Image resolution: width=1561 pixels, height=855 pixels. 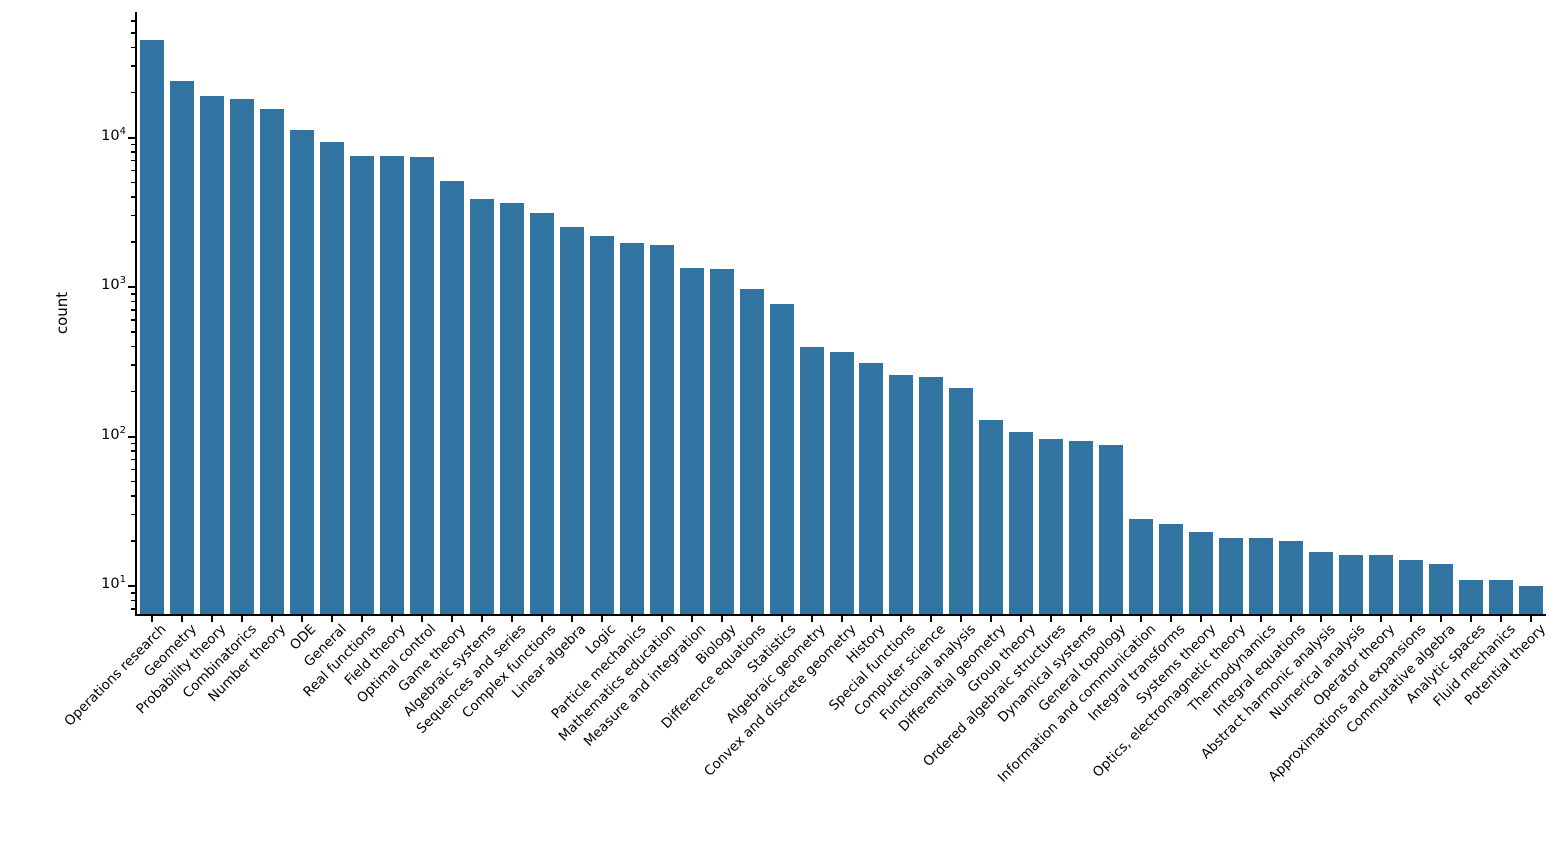 What do you see at coordinates (113, 583) in the screenshot?
I see `y-tick-label: 101` at bounding box center [113, 583].